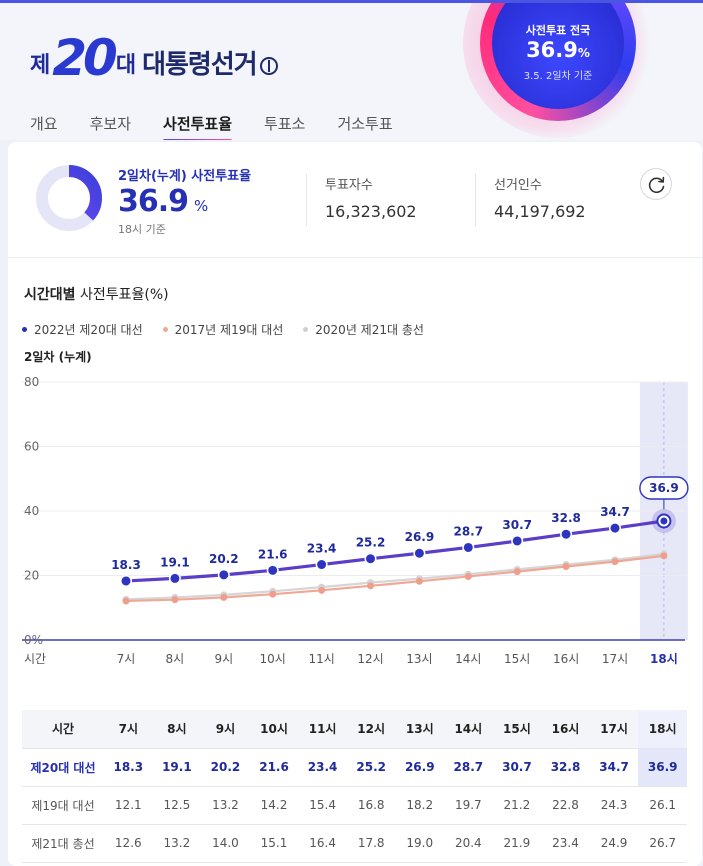 Image resolution: width=703 pixels, height=866 pixels. I want to click on badge-label: 사전투표 전국, so click(558, 30).